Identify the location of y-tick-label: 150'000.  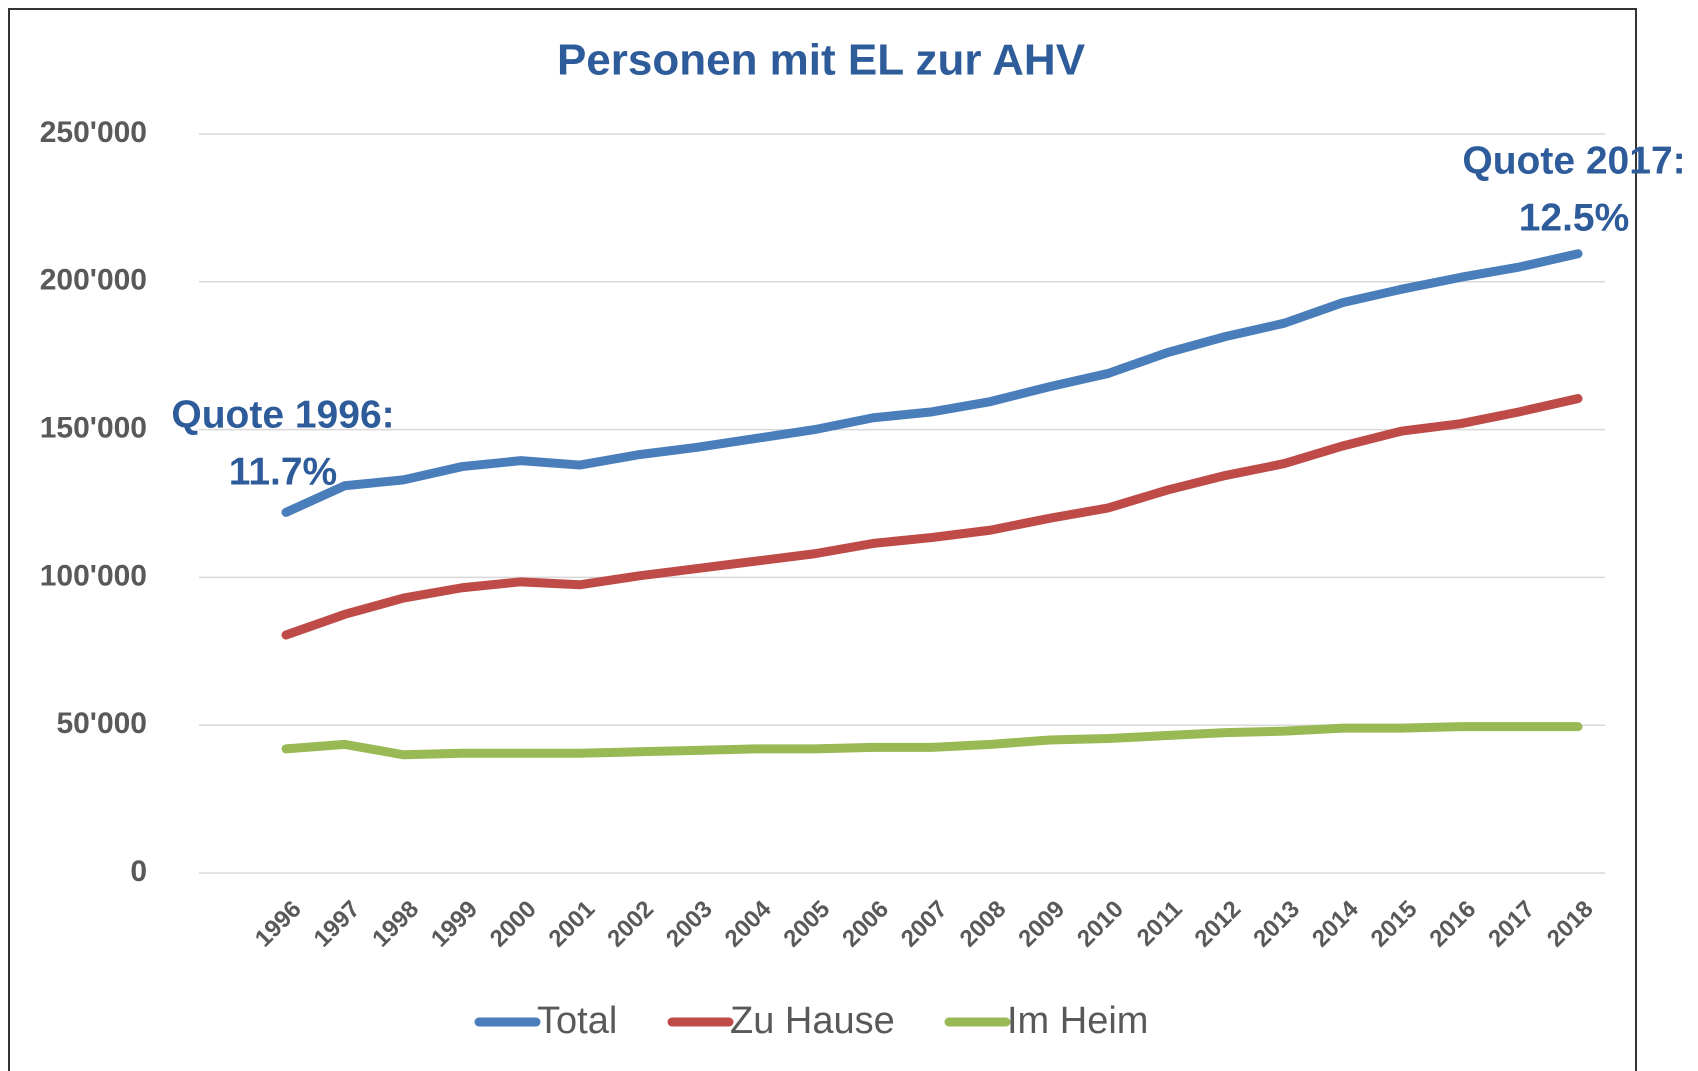
(93, 428).